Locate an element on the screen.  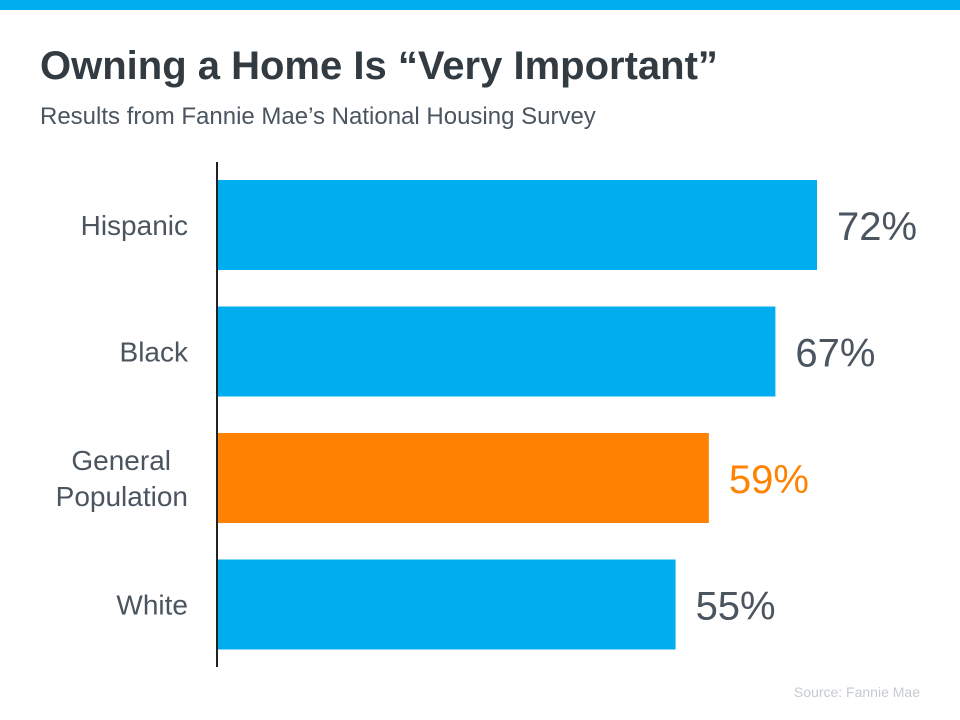
source-note: Source: Fannie Mae is located at coordinates (856, 692).